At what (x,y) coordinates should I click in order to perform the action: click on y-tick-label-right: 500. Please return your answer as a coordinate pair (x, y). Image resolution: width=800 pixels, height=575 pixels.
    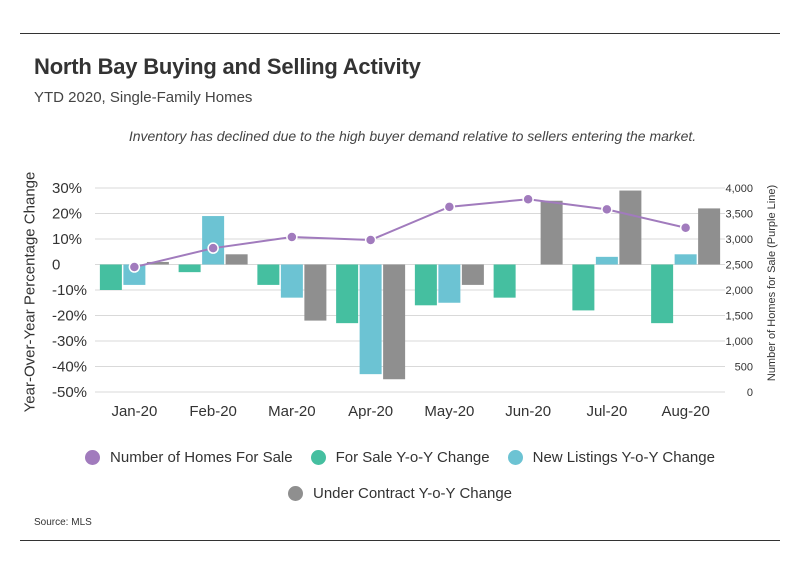
    Looking at the image, I should click on (744, 368).